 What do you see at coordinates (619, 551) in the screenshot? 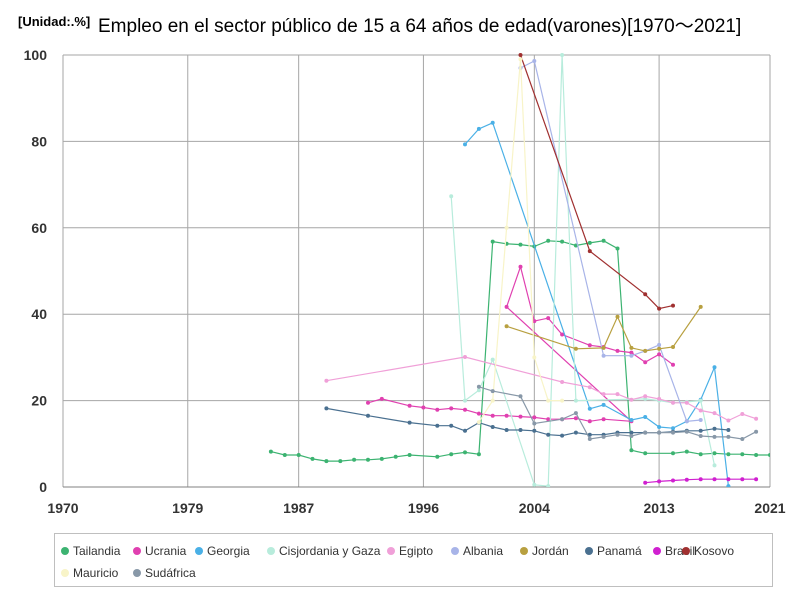
I see `legend-label: Panamá` at bounding box center [619, 551].